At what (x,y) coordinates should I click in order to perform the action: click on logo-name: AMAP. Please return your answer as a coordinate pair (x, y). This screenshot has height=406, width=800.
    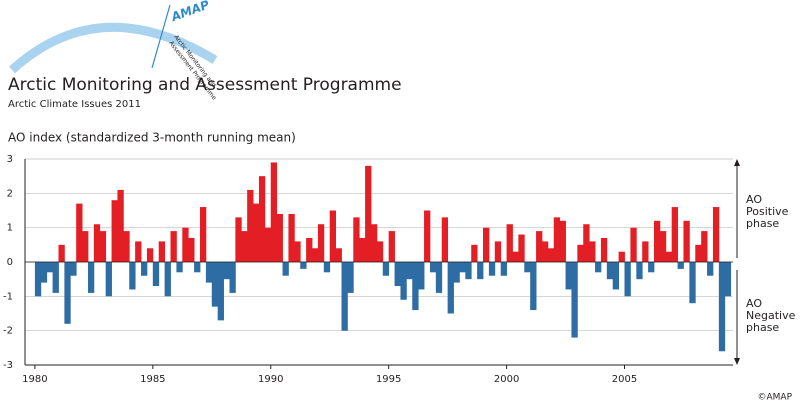
    Looking at the image, I should click on (189, 12).